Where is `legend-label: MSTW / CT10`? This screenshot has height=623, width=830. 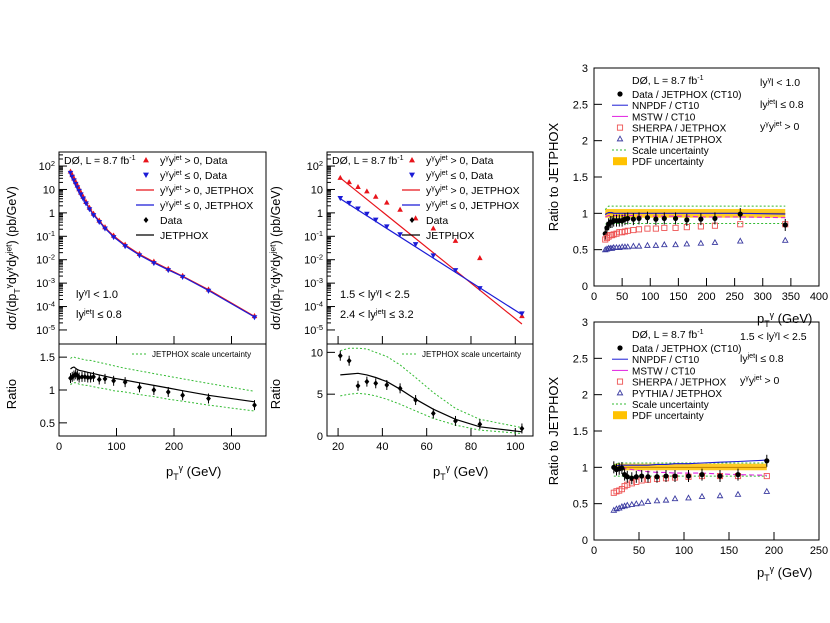 legend-label: MSTW / CT10 is located at coordinates (664, 371).